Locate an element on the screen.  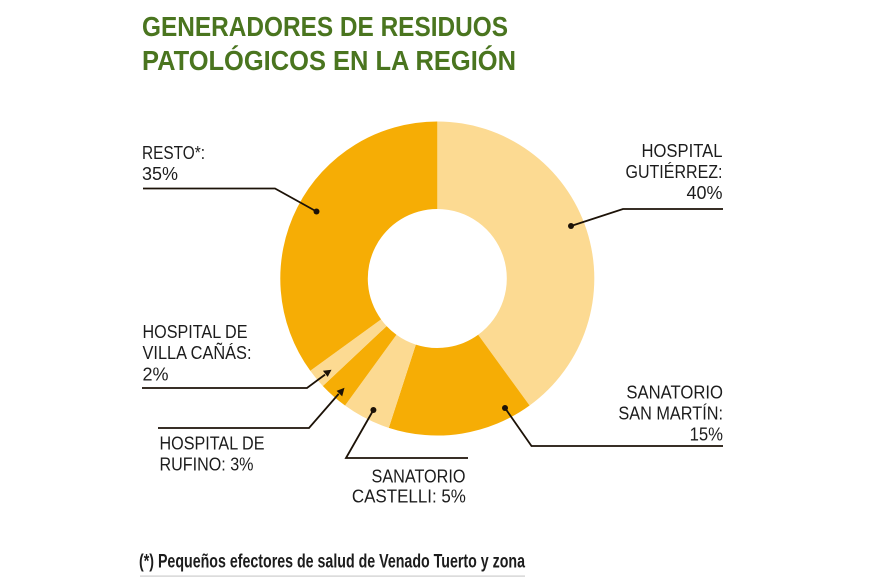
svg-text: 15% is located at coordinates (706, 435).